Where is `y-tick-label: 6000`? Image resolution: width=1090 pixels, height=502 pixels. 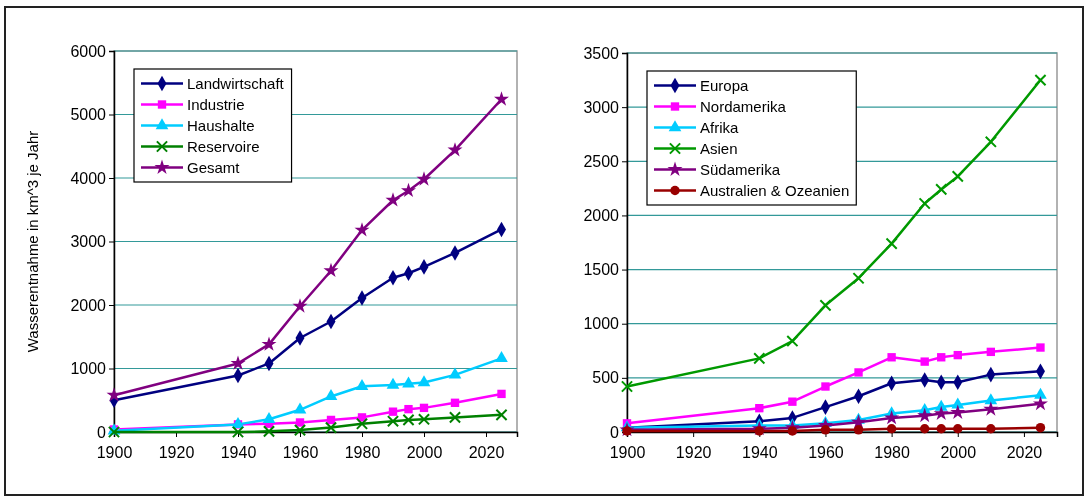
y-tick-label: 6000 is located at coordinates (88, 51).